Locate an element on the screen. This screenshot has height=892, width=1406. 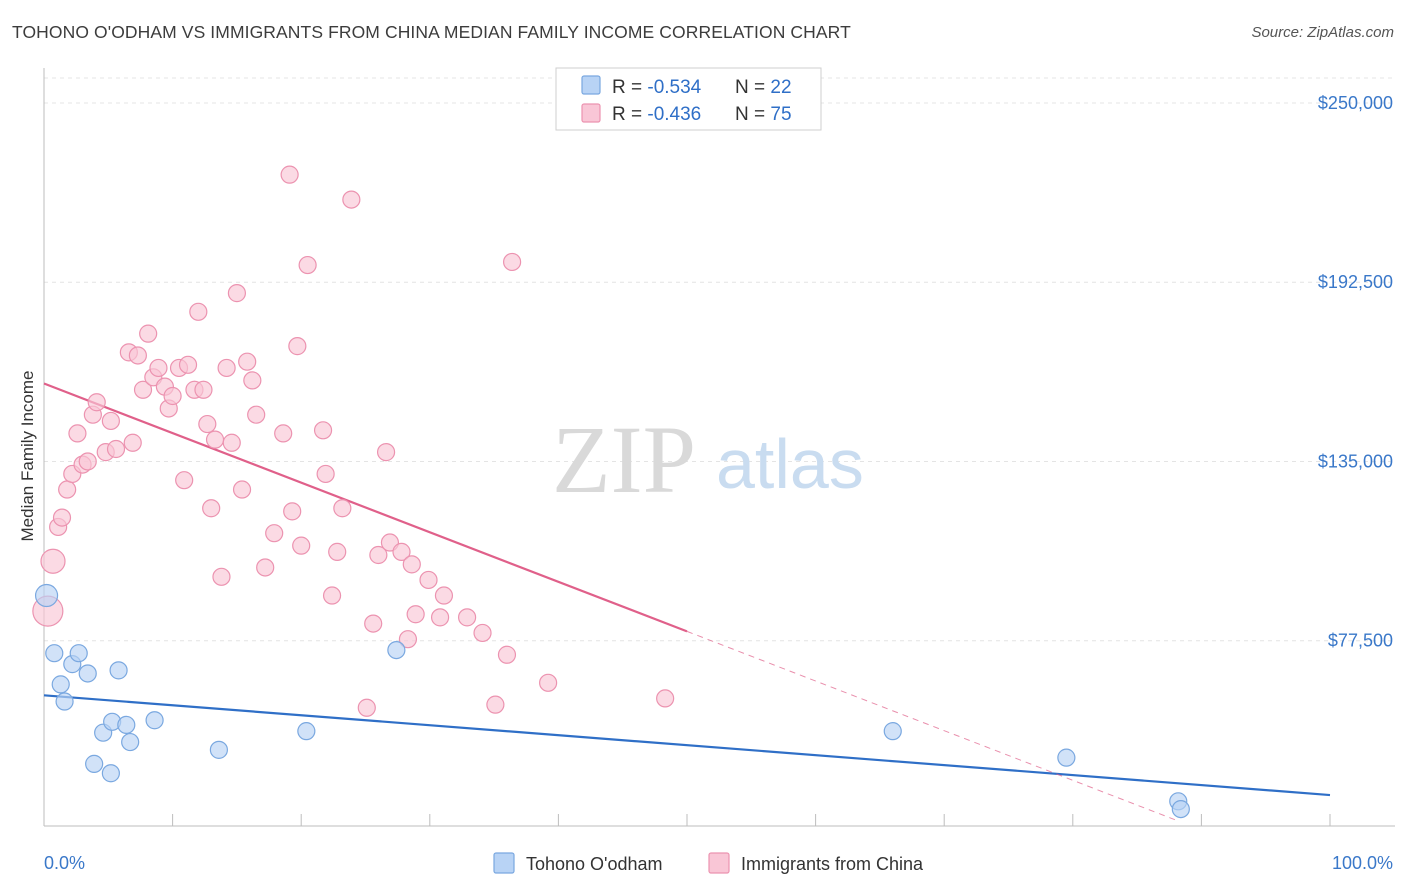
legend-n-value: 75 is located at coordinates (780, 114).